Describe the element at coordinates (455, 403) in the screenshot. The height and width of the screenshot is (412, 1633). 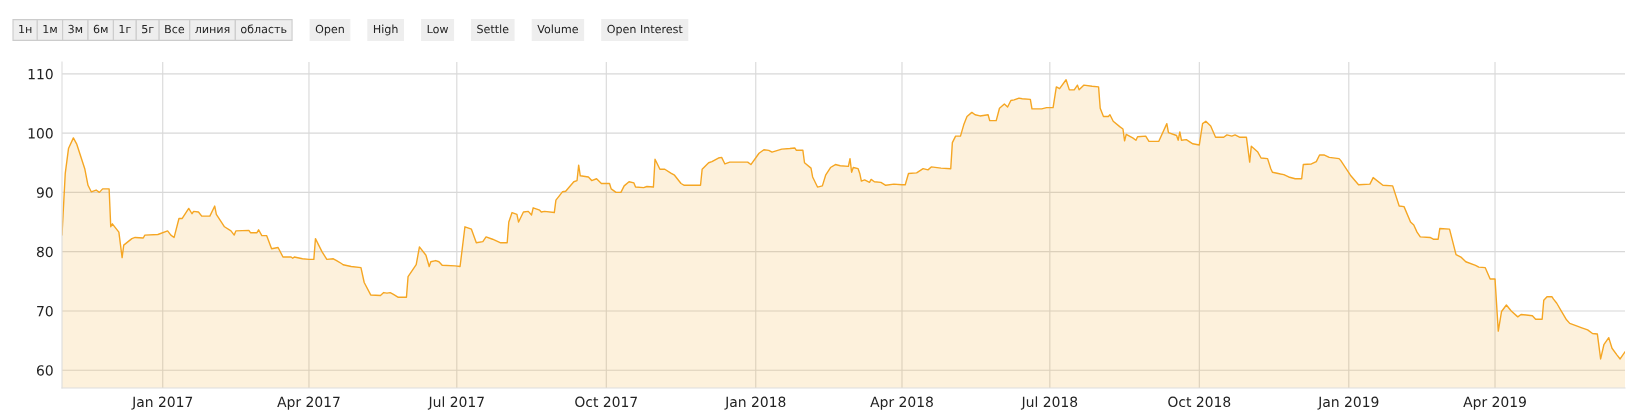
I see `x-tick-label: Jul 2017` at that location.